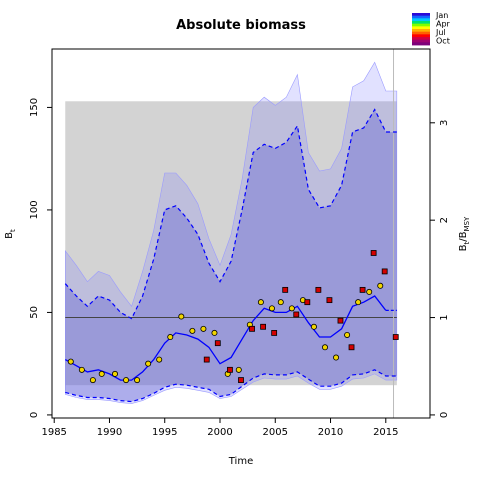 The height and width of the screenshot is (480, 480). Describe the element at coordinates (164, 432) in the screenshot. I see `x-tick-label: 1995` at that location.